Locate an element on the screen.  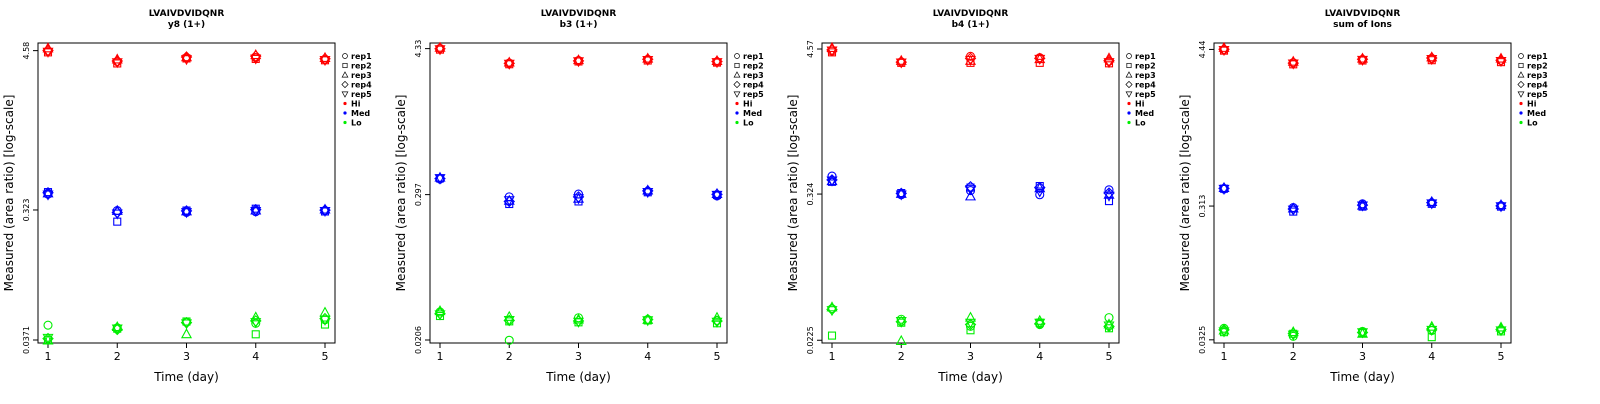
data-point-hi-rep3-day3 is located at coordinates (186, 56).